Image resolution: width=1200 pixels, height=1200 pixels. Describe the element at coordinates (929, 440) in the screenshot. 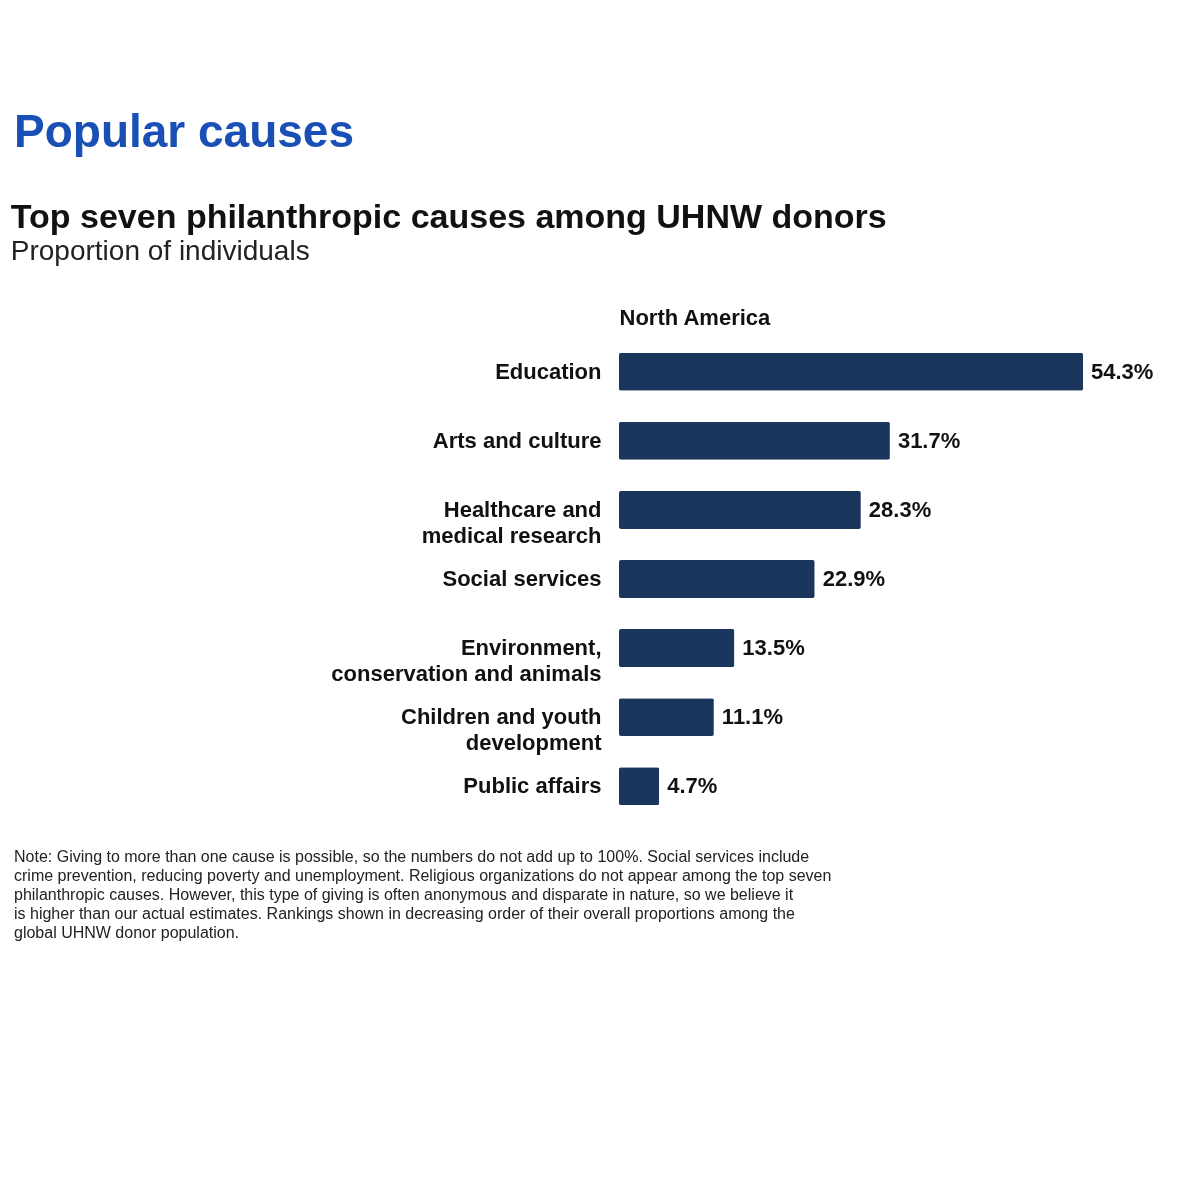

I see `data-label: 31.7%` at that location.